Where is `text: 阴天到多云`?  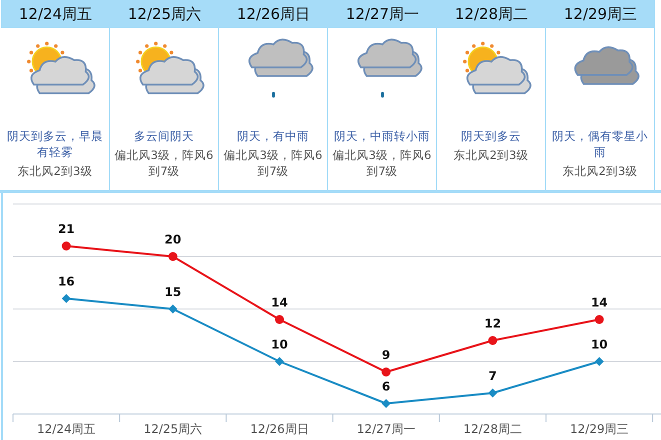 text: 阴天到多云 is located at coordinates (491, 136).